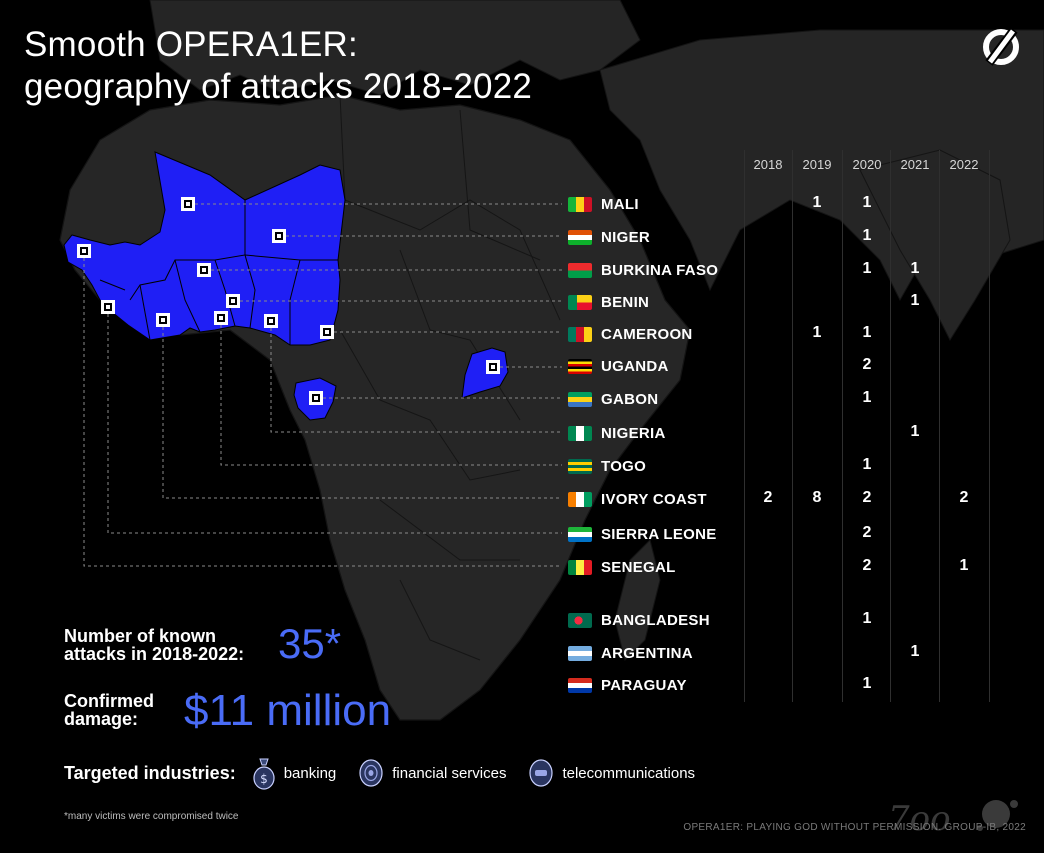 This screenshot has height=853, width=1044. Describe the element at coordinates (919, 819) in the screenshot. I see `svg-text: 7oo` at that location.